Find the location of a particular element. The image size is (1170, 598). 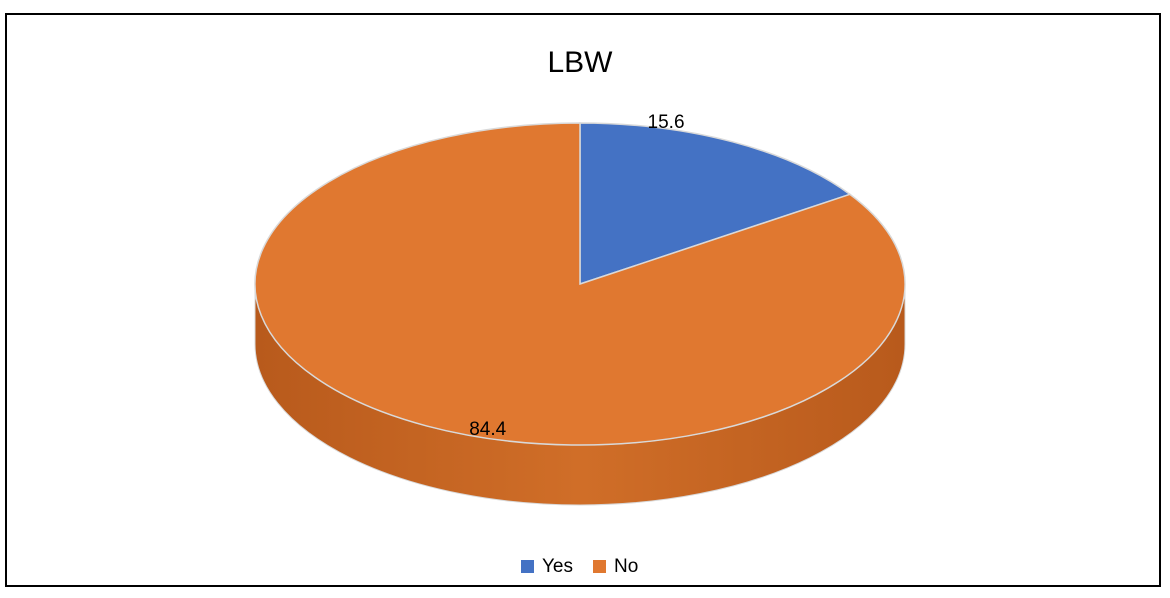

slice is located at coordinates (715, 204).